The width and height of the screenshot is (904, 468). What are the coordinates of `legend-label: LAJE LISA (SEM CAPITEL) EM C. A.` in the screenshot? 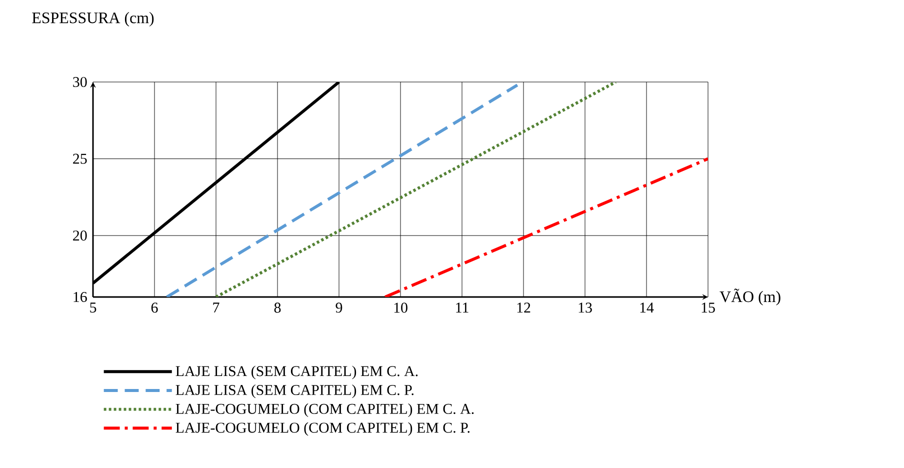 It's located at (297, 373).